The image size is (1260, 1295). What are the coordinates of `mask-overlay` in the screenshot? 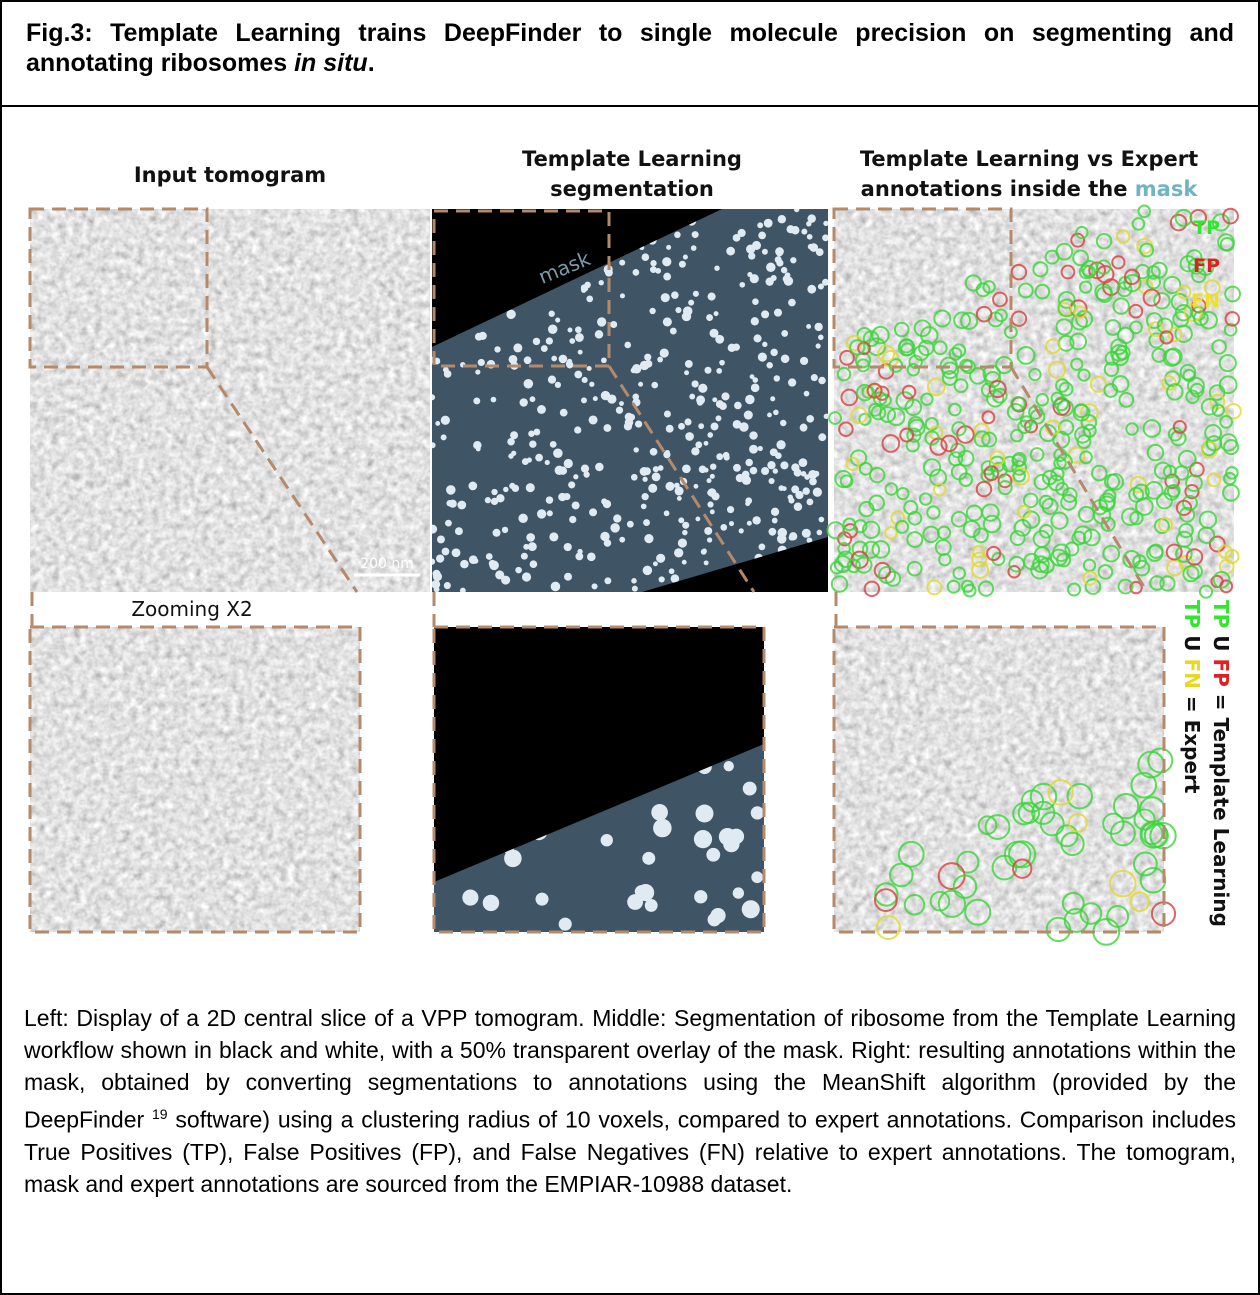 It's located at (630, 400).